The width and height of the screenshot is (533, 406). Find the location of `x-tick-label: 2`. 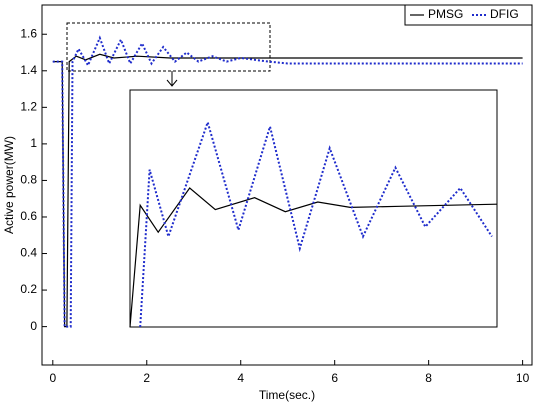

x-tick-label: 2 is located at coordinates (146, 378).